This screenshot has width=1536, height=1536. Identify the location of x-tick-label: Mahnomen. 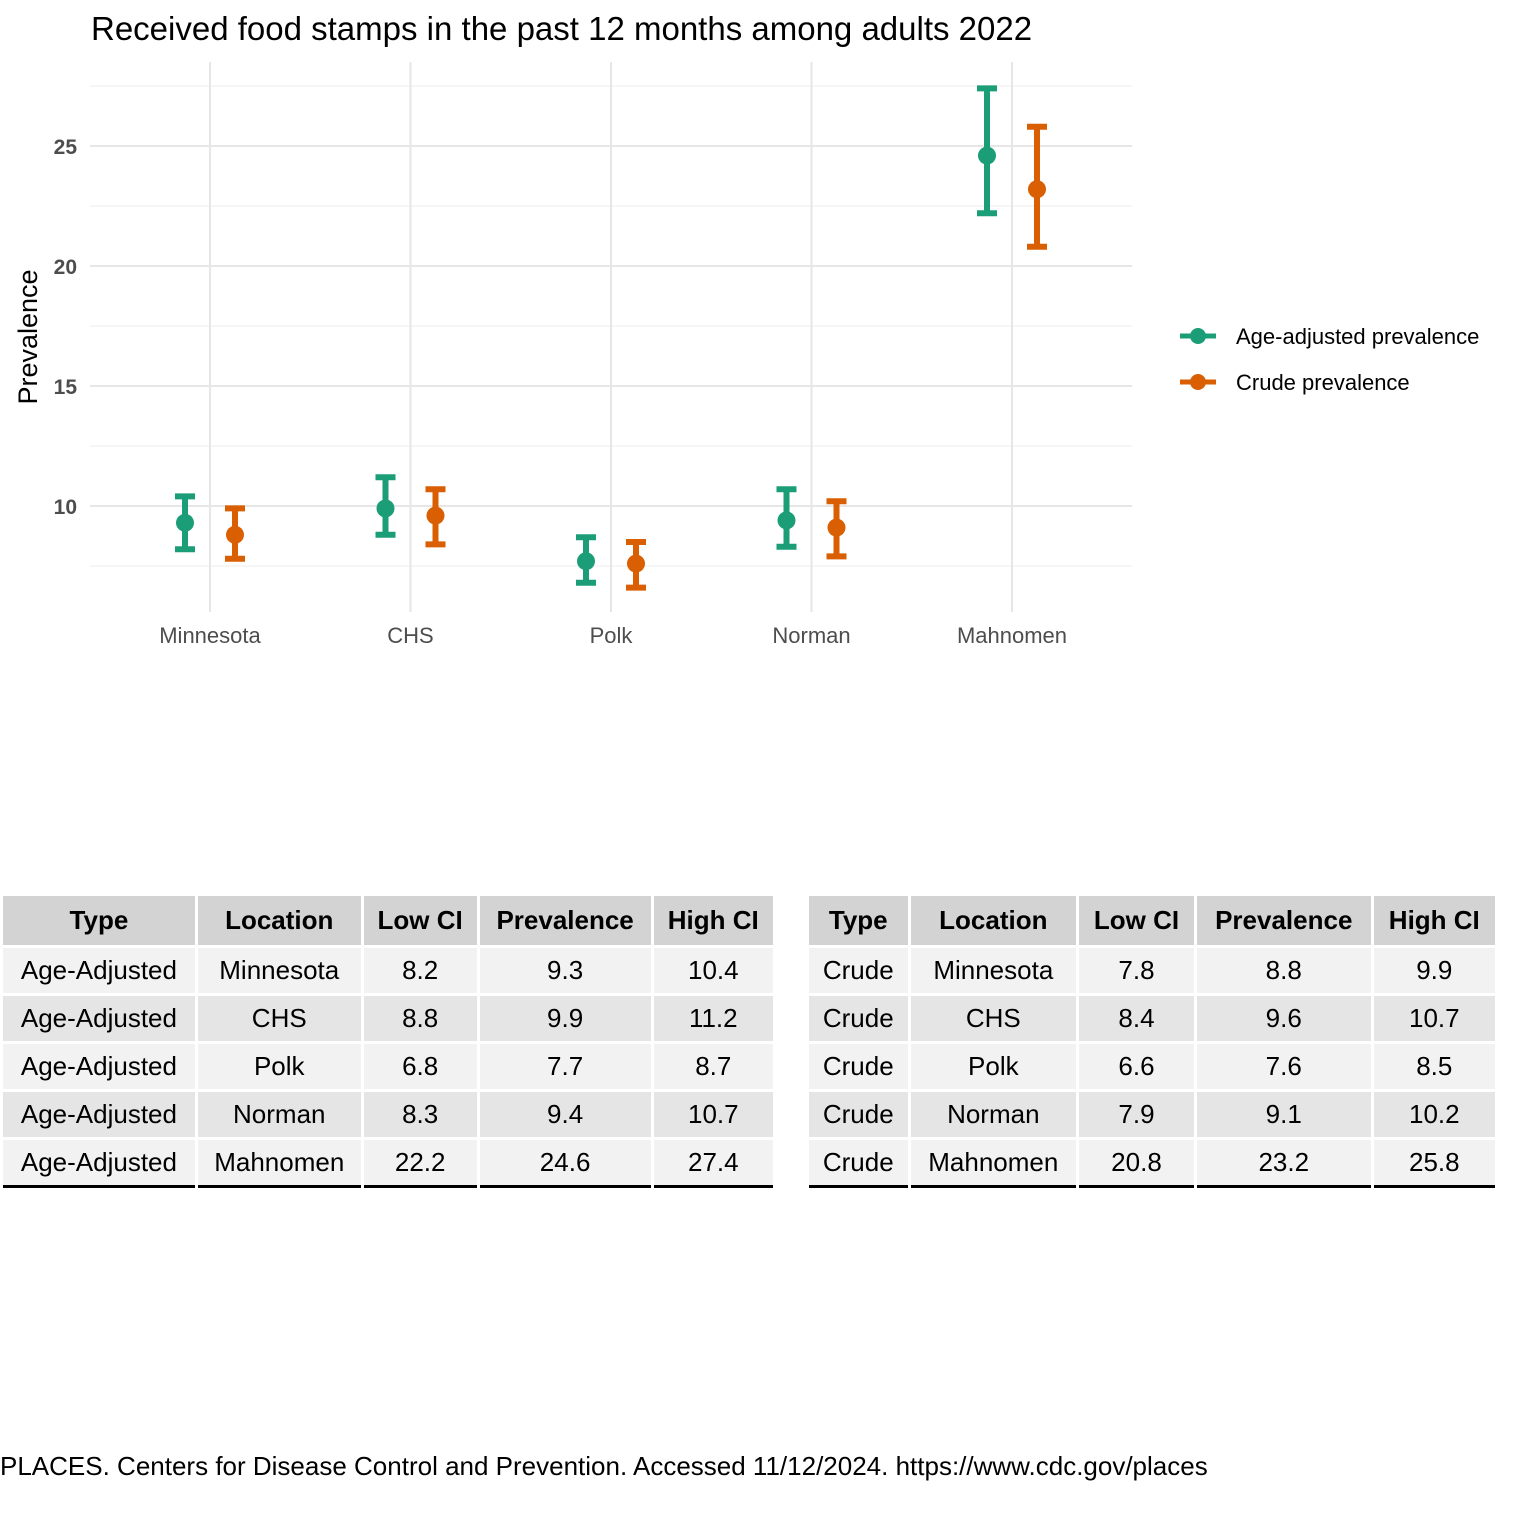
(1012, 635).